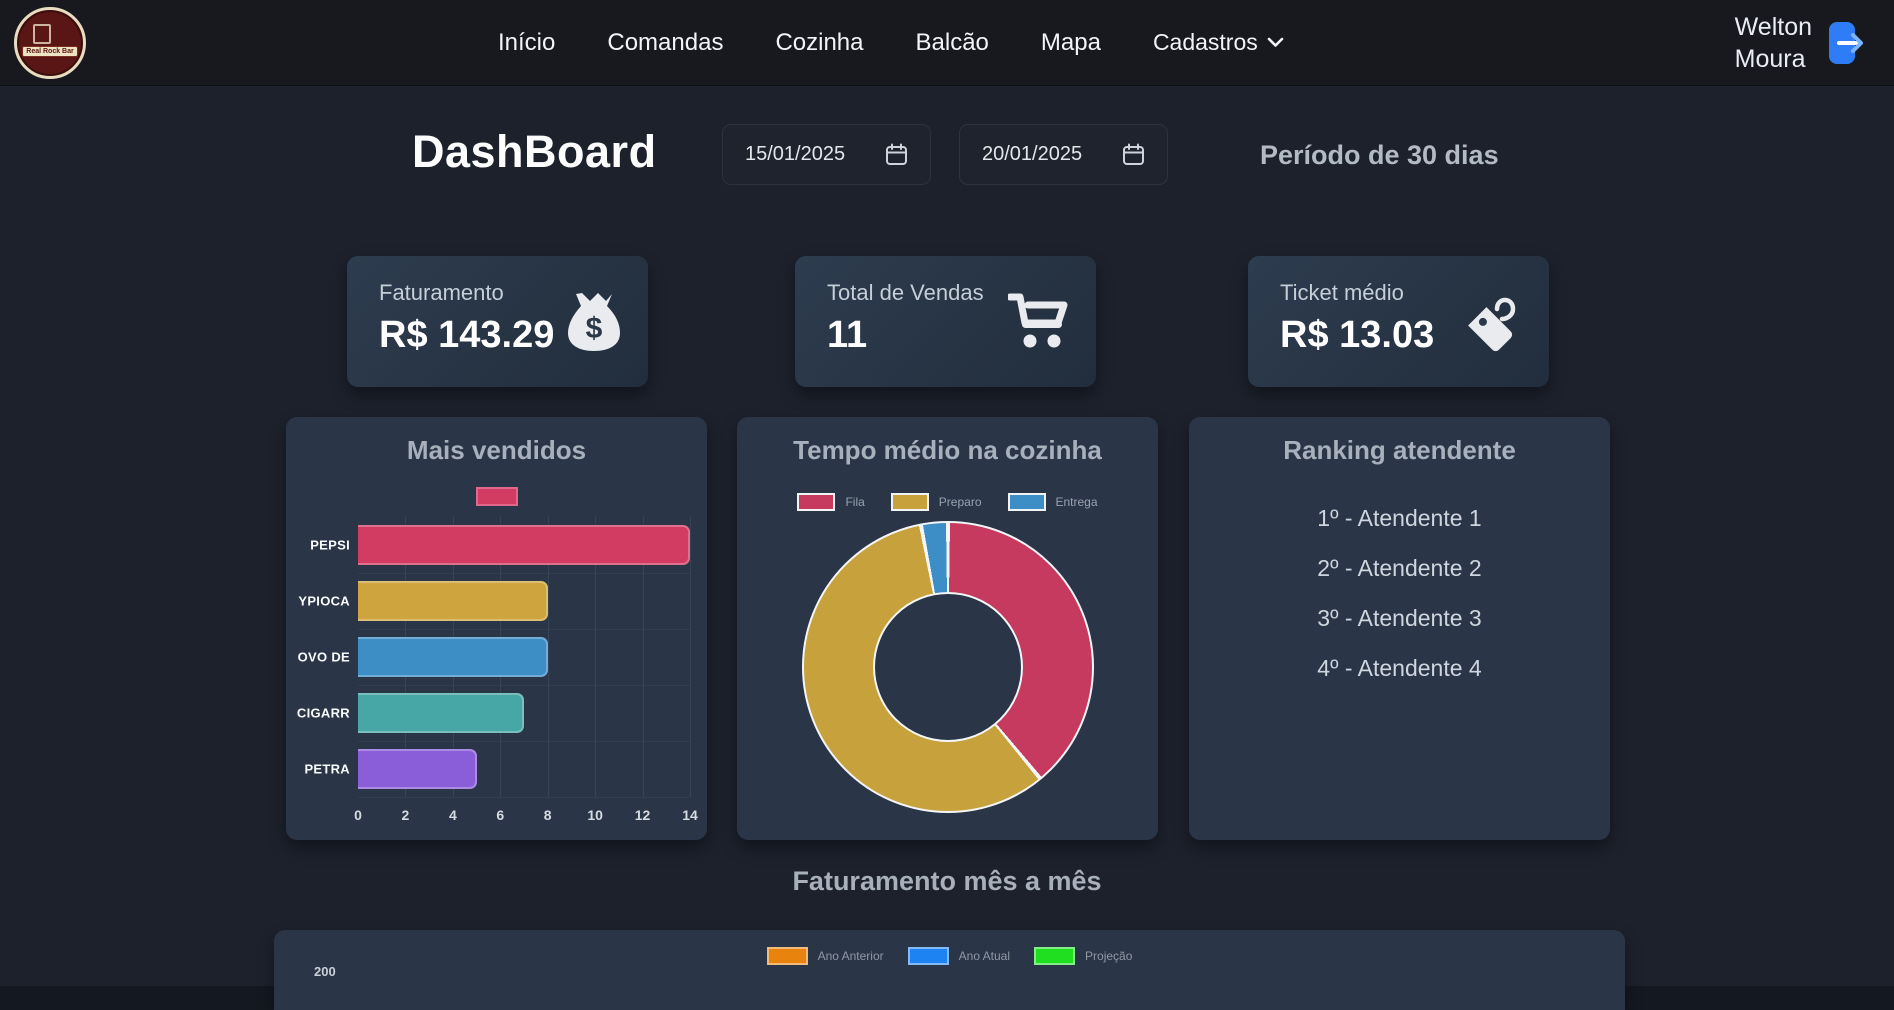 Image resolution: width=1894 pixels, height=1010 pixels. What do you see at coordinates (795, 154) in the screenshot?
I see `date-start-value: 15/01/2025` at bounding box center [795, 154].